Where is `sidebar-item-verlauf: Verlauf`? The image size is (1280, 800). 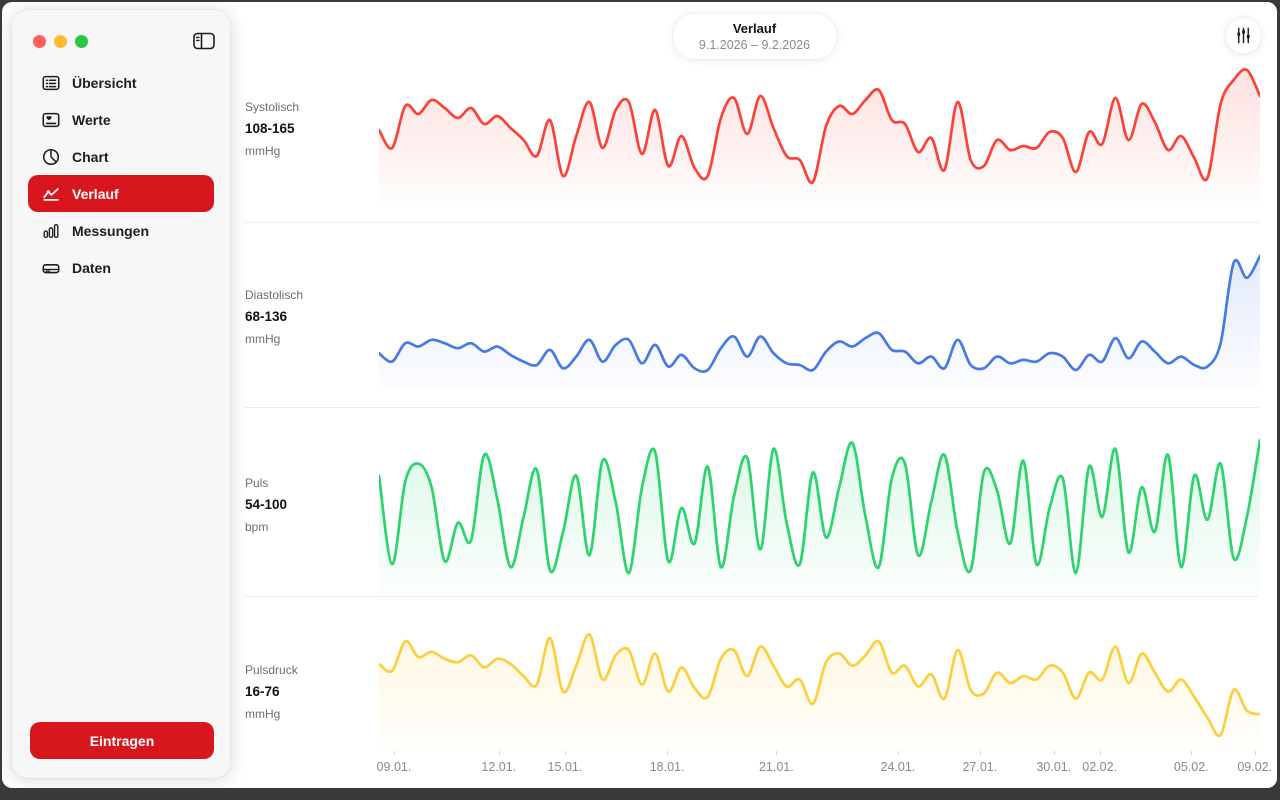
sidebar-item-verlauf: Verlauf is located at coordinates (121, 193).